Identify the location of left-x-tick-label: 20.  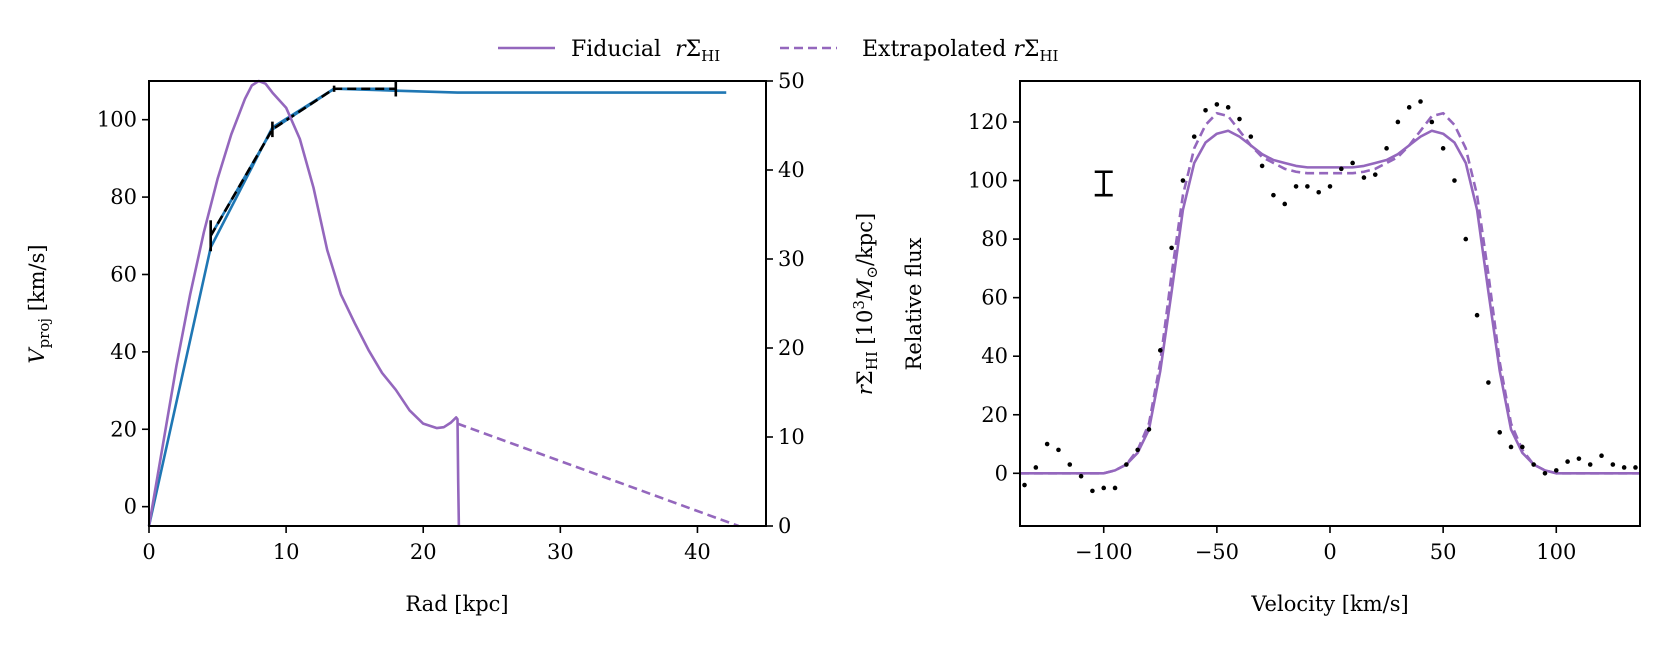
(423, 552).